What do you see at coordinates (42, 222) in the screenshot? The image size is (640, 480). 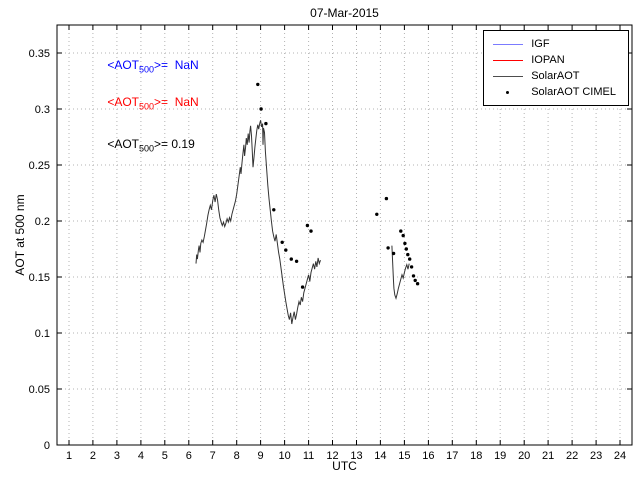 I see `svg-text: 0.2` at bounding box center [42, 222].